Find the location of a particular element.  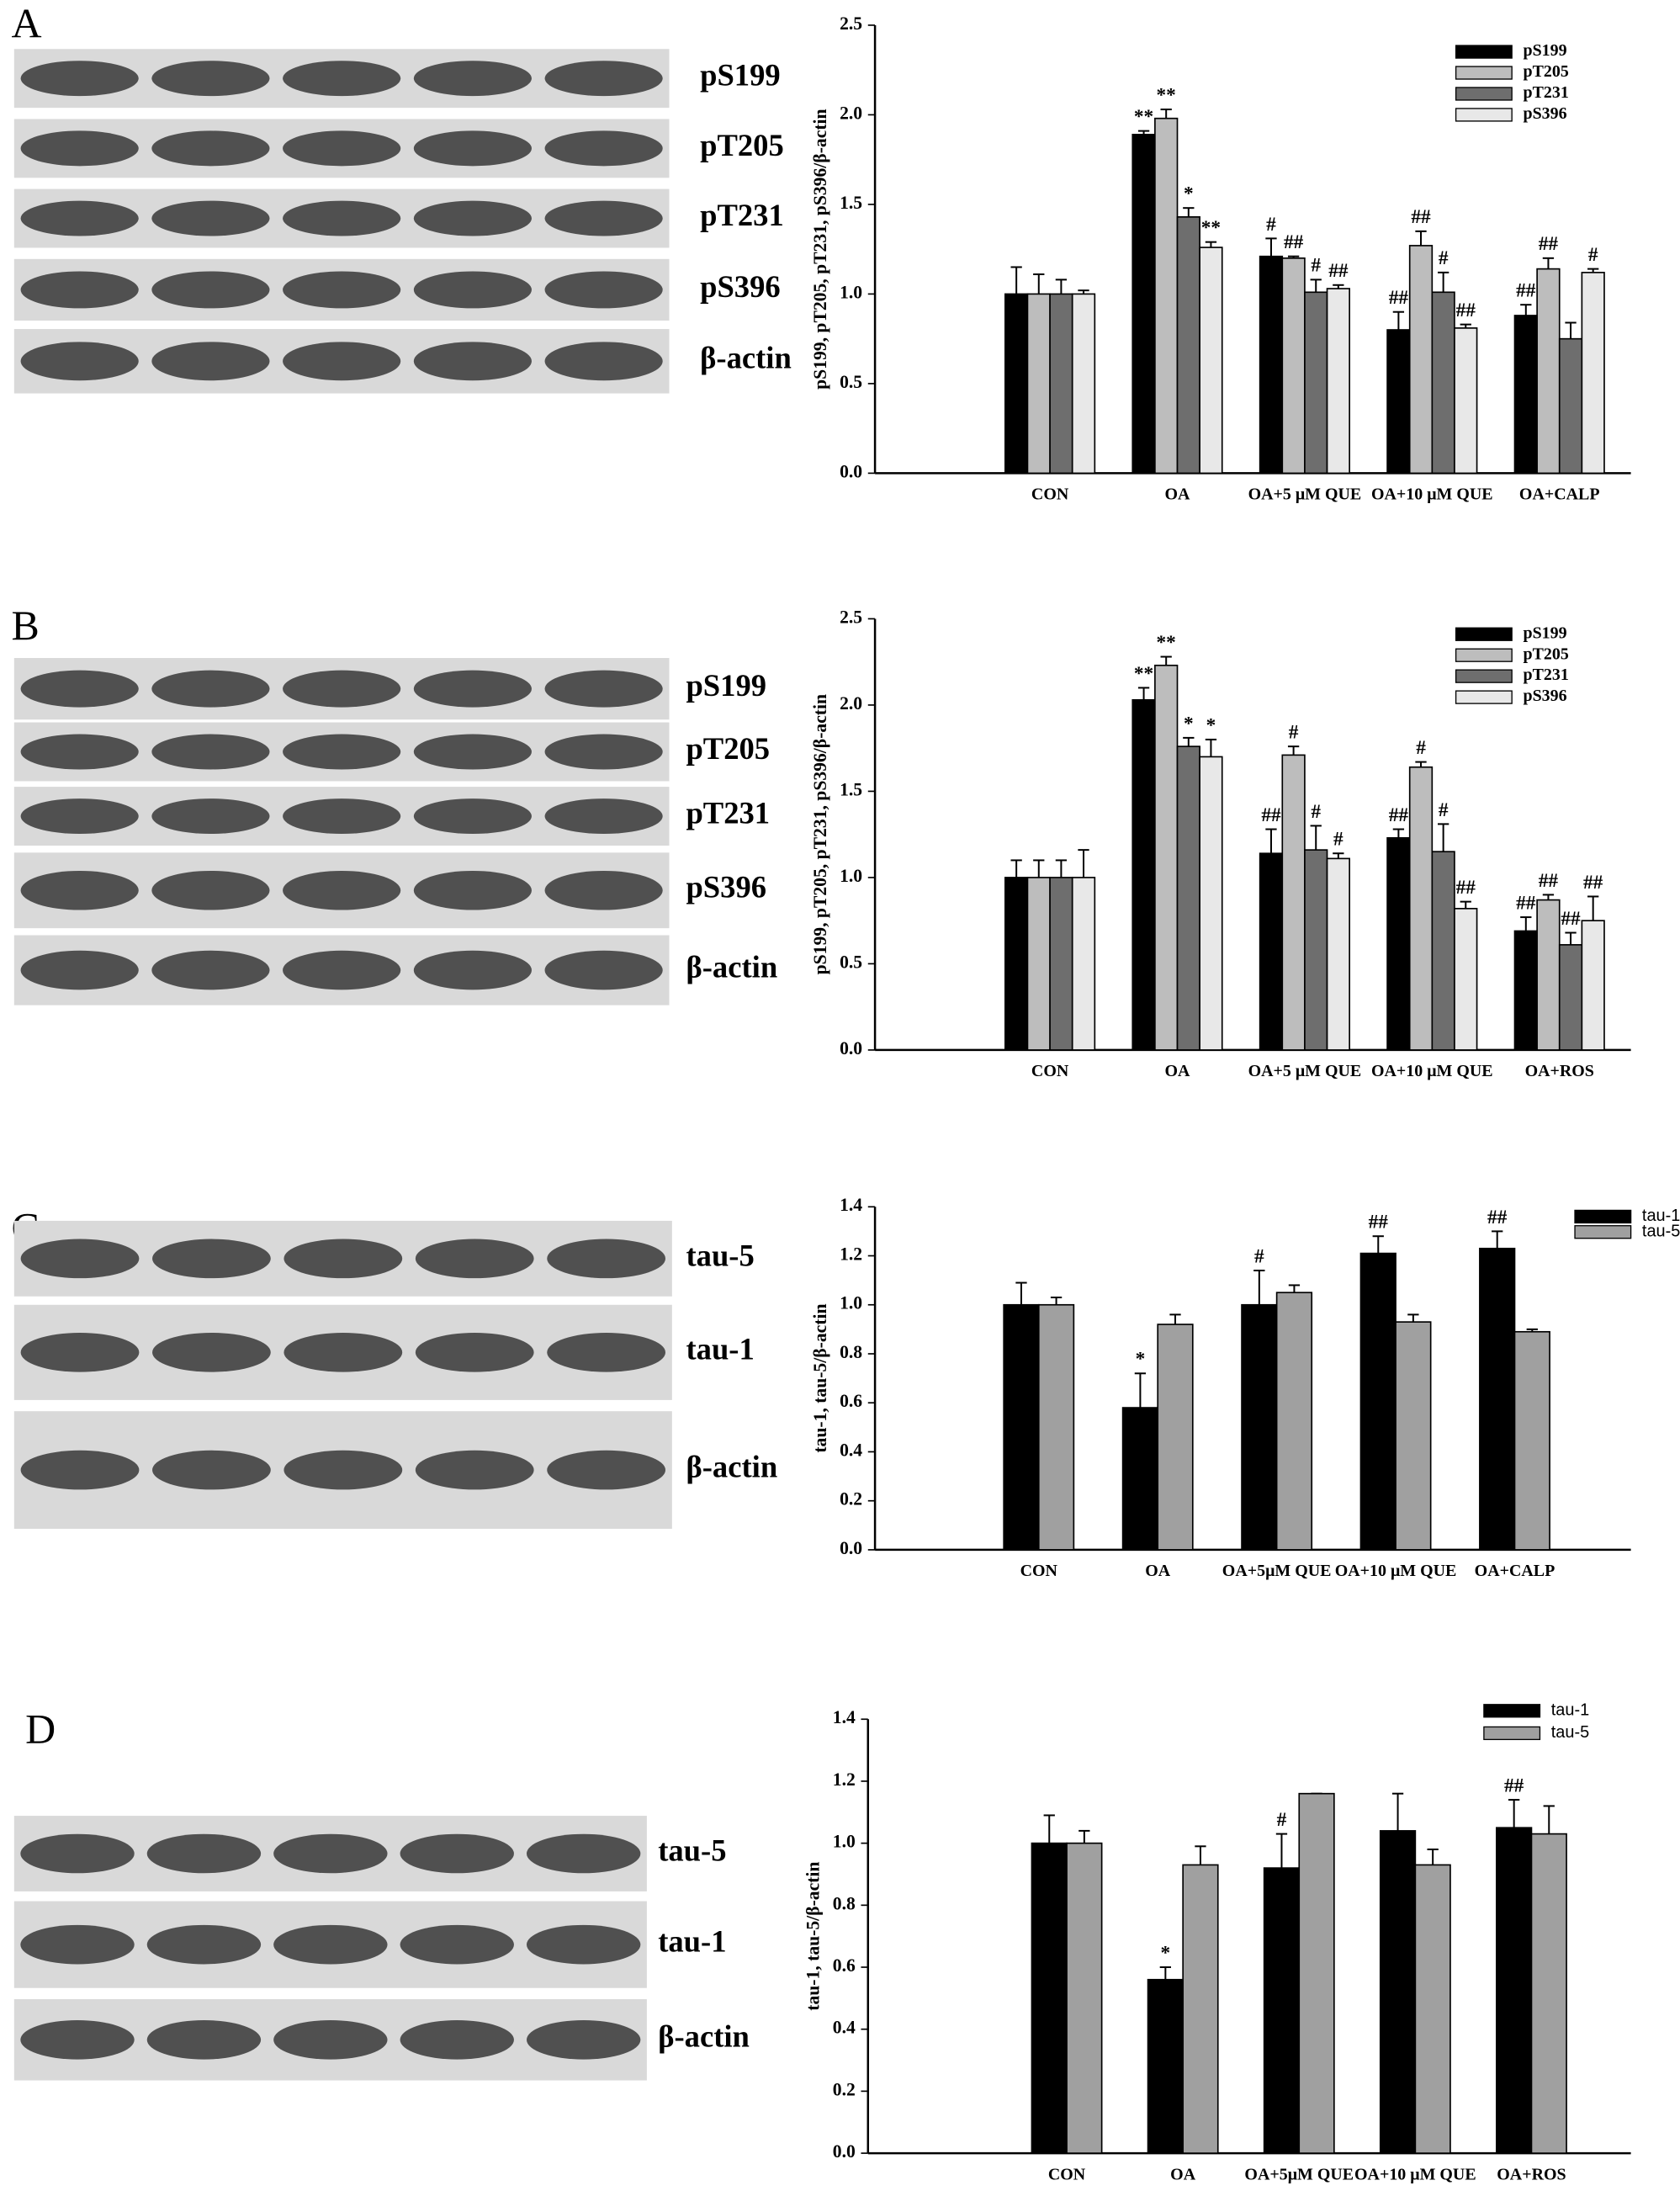

y-tick-label: 2.5 is located at coordinates (851, 23).